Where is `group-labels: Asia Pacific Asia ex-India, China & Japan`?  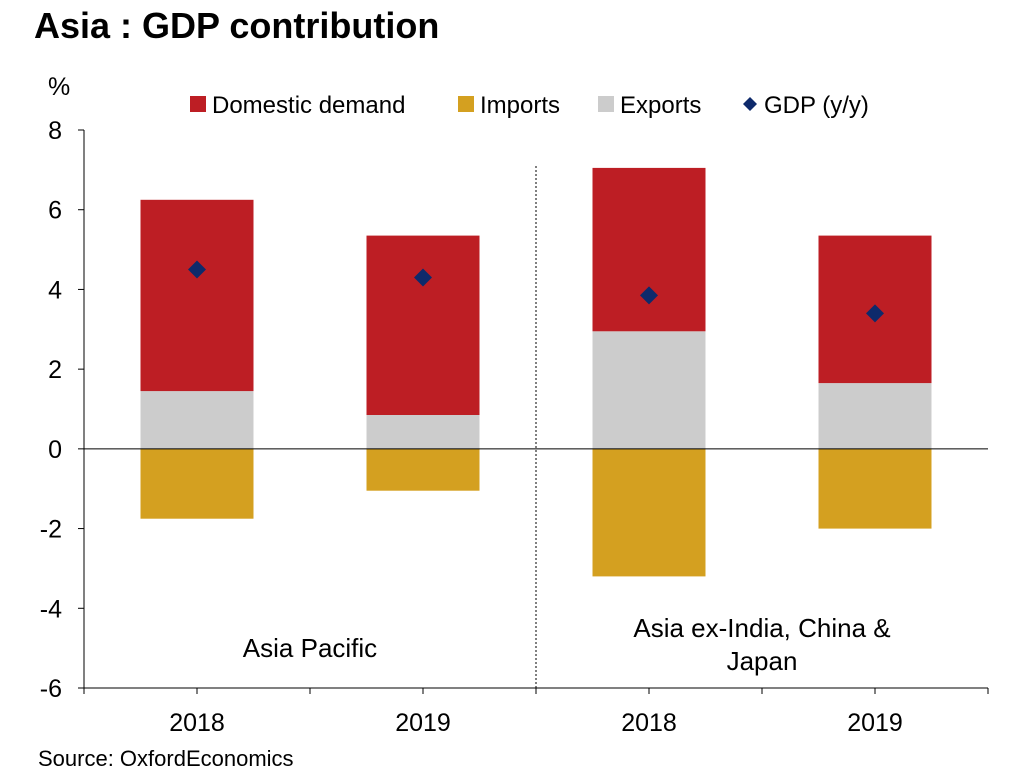 group-labels: Asia Pacific Asia ex-India, China & Japan is located at coordinates (567, 644).